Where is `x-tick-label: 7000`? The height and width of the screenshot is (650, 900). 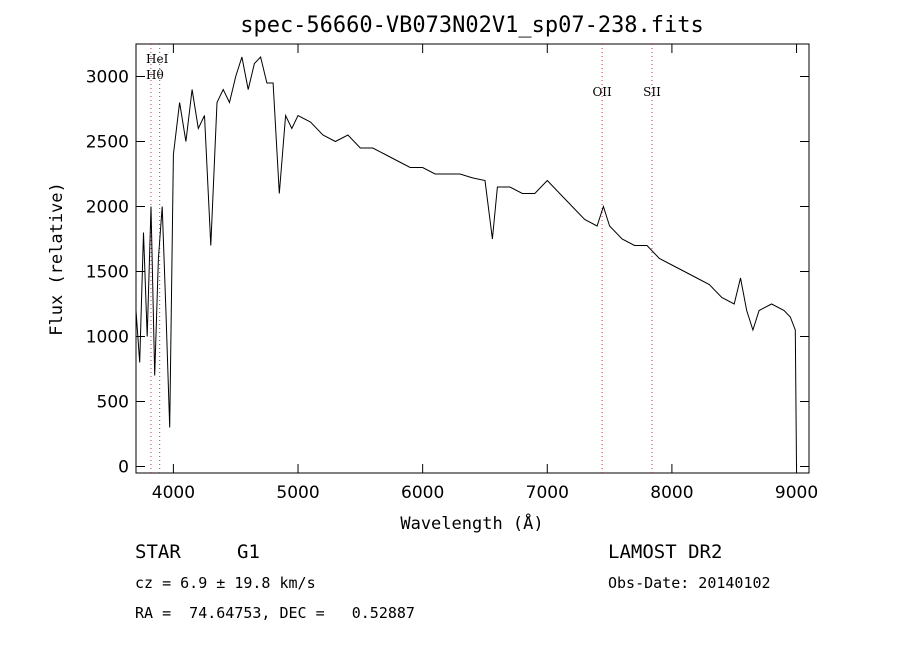 x-tick-label: 7000 is located at coordinates (547, 493).